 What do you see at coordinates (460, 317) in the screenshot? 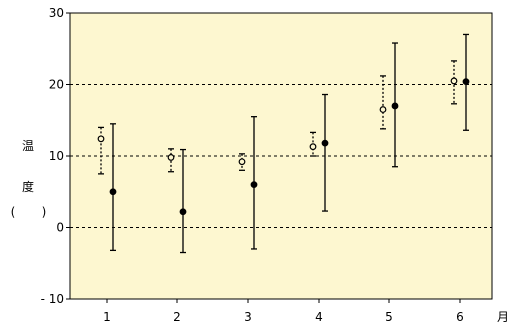
I see `x-tick-label: 6` at bounding box center [460, 317].